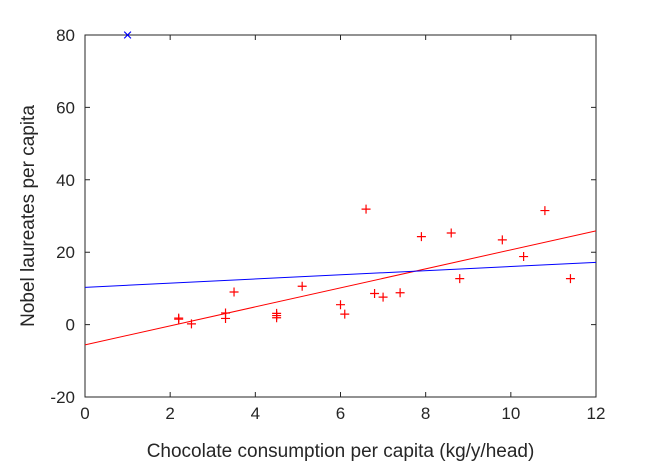 This screenshot has width=658, height=462. I want to click on fit-line, so click(340, 274).